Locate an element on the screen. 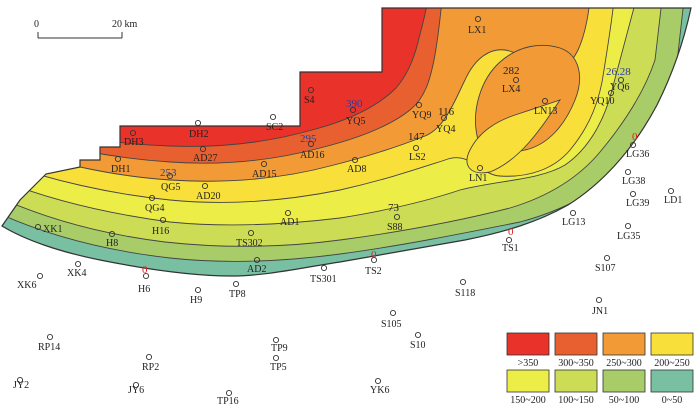  well-ad16: AD16 is located at coordinates (312, 150).